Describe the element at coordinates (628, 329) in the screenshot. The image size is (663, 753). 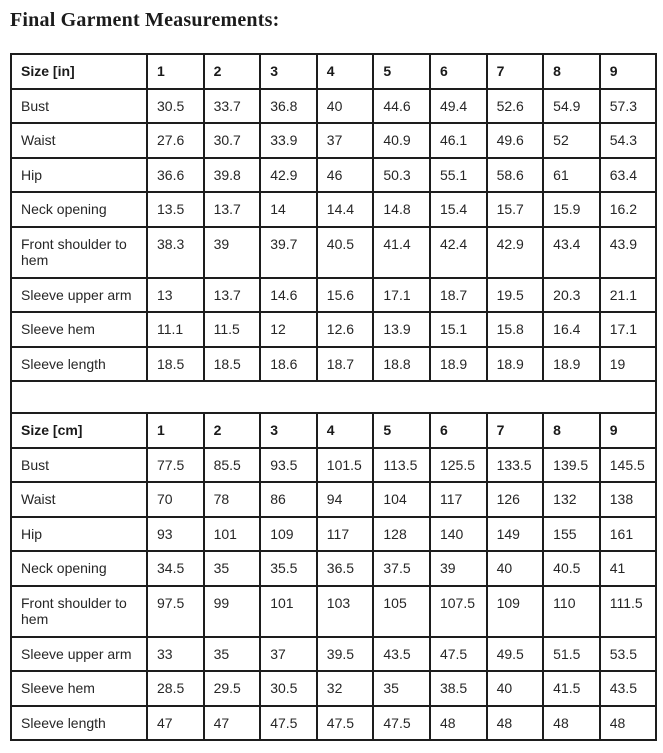
I see `measurement-value: 17.1` at that location.